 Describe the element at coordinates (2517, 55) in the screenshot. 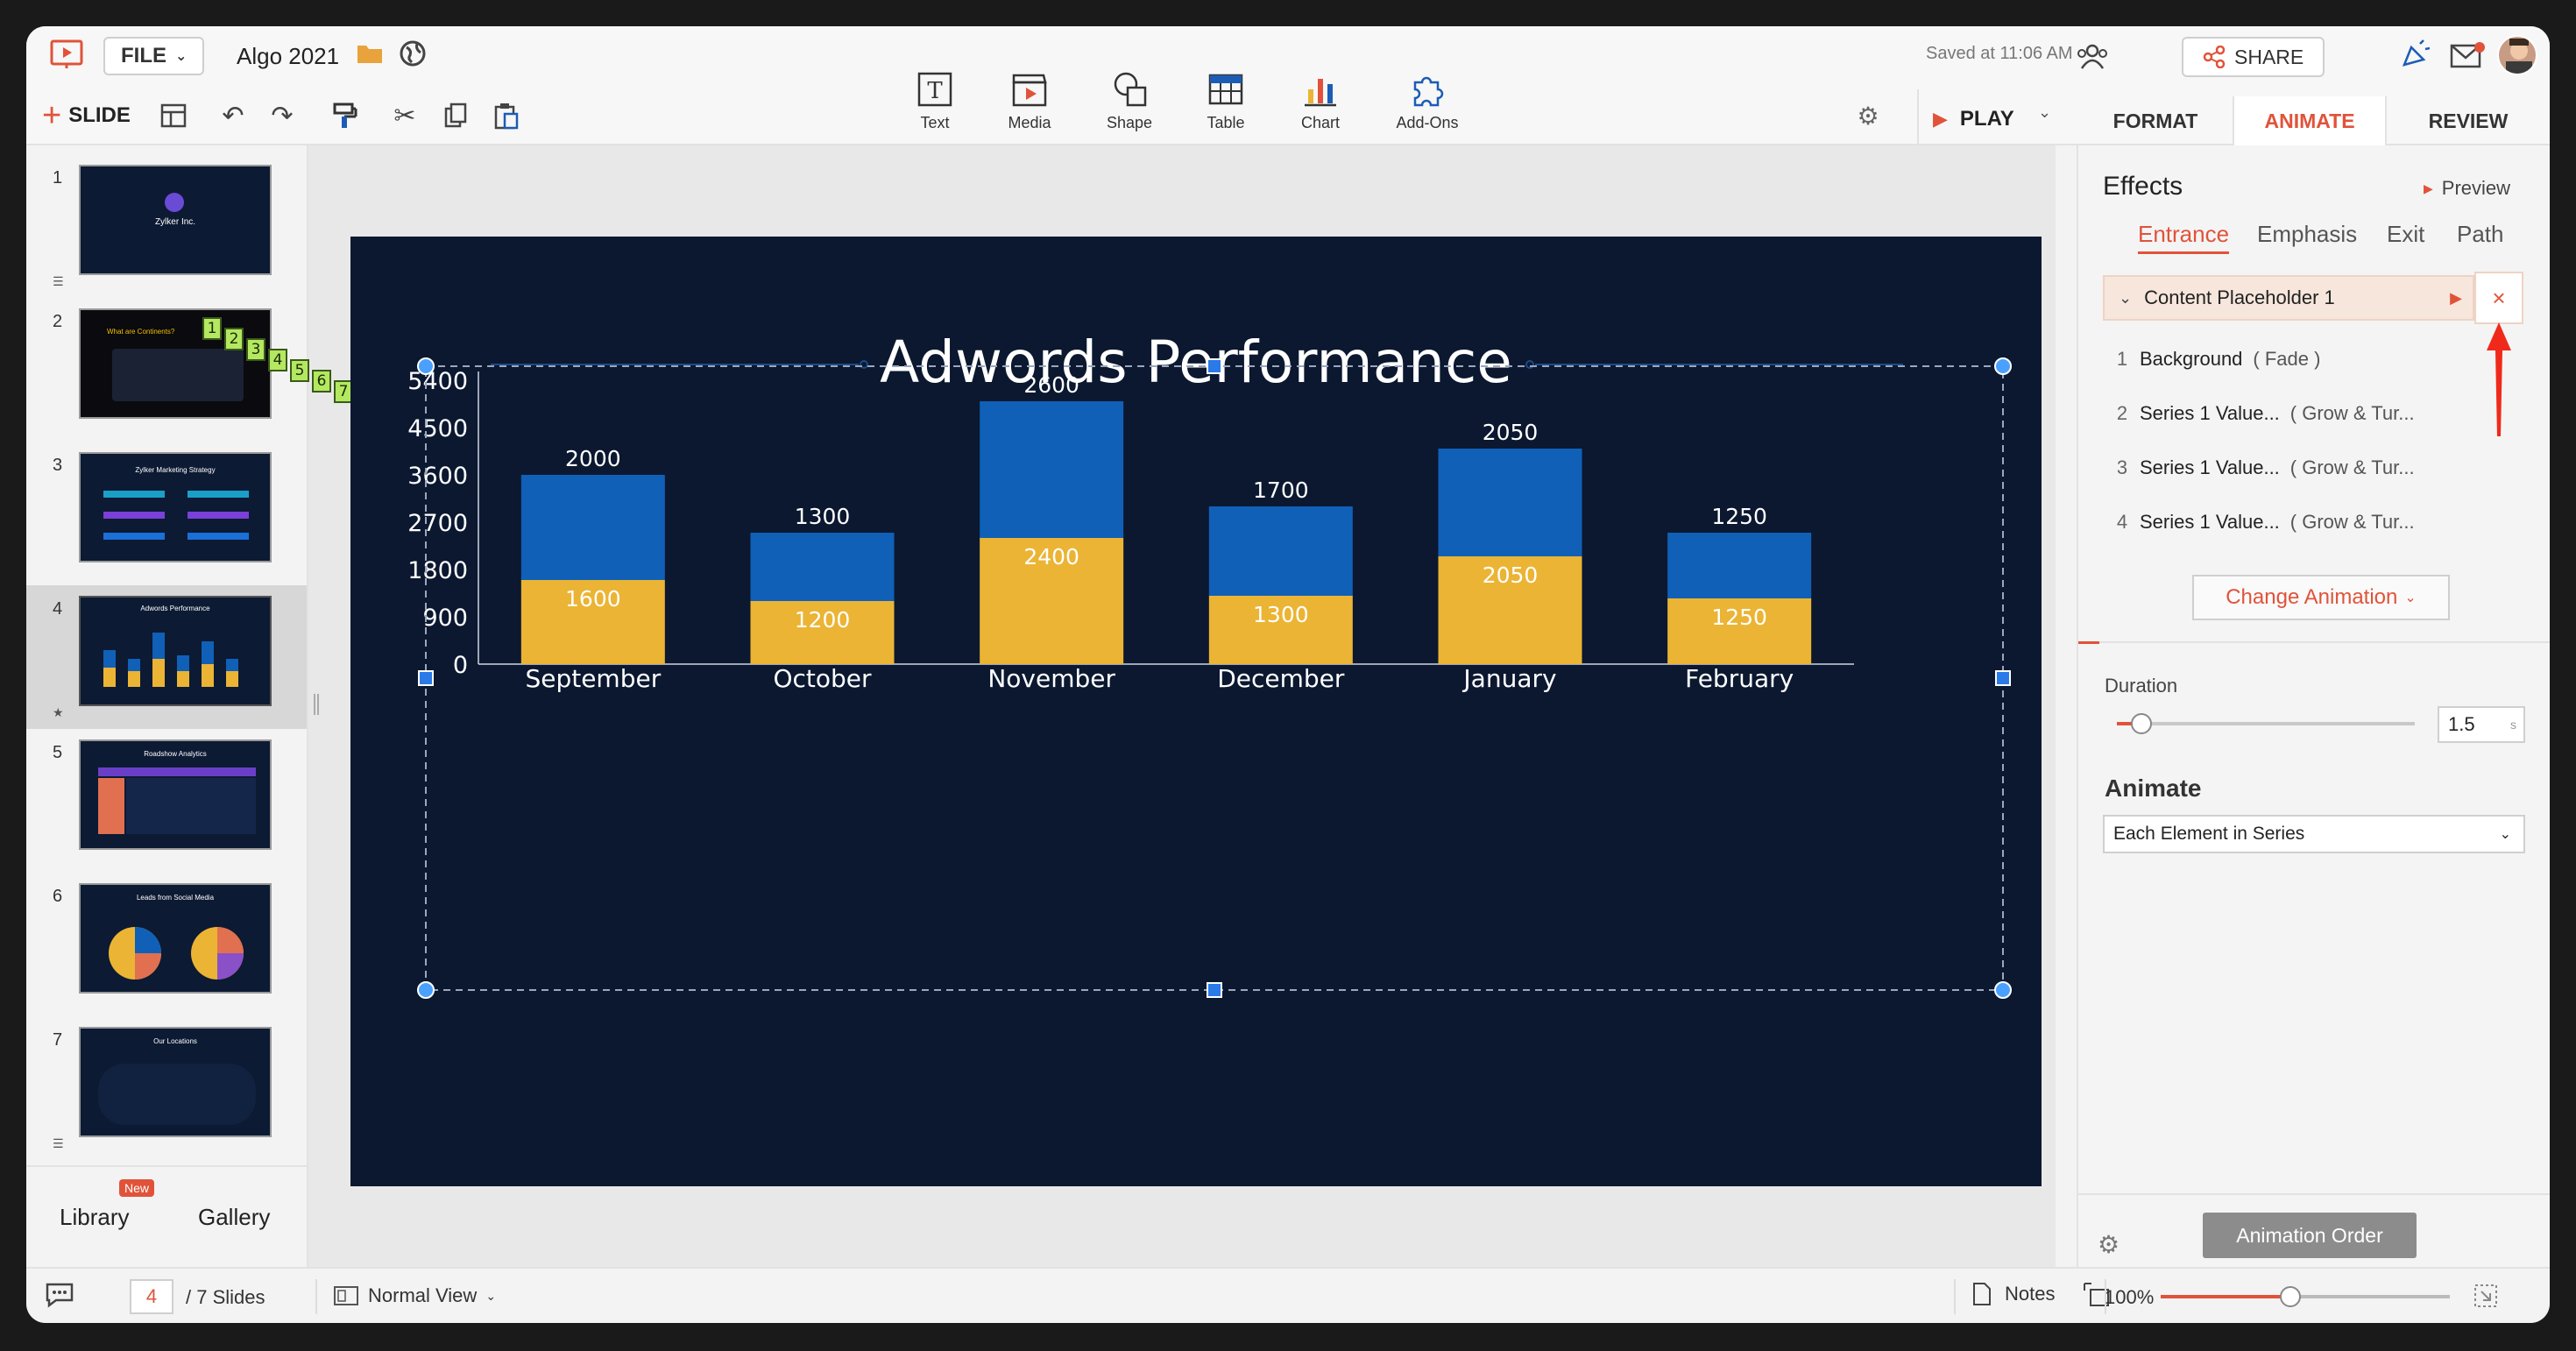

I see `user-avatar` at that location.